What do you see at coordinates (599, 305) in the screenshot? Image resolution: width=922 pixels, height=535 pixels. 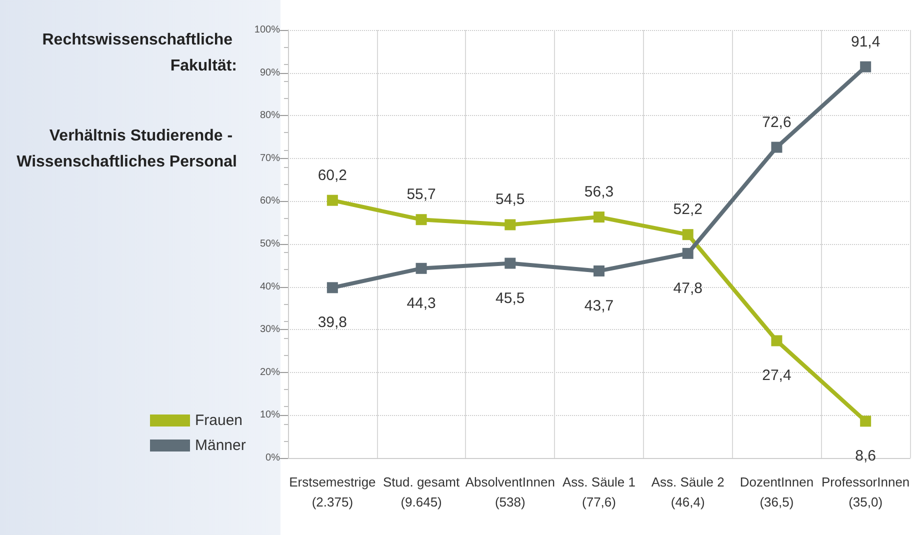 I see `data-label: 43,7` at bounding box center [599, 305].